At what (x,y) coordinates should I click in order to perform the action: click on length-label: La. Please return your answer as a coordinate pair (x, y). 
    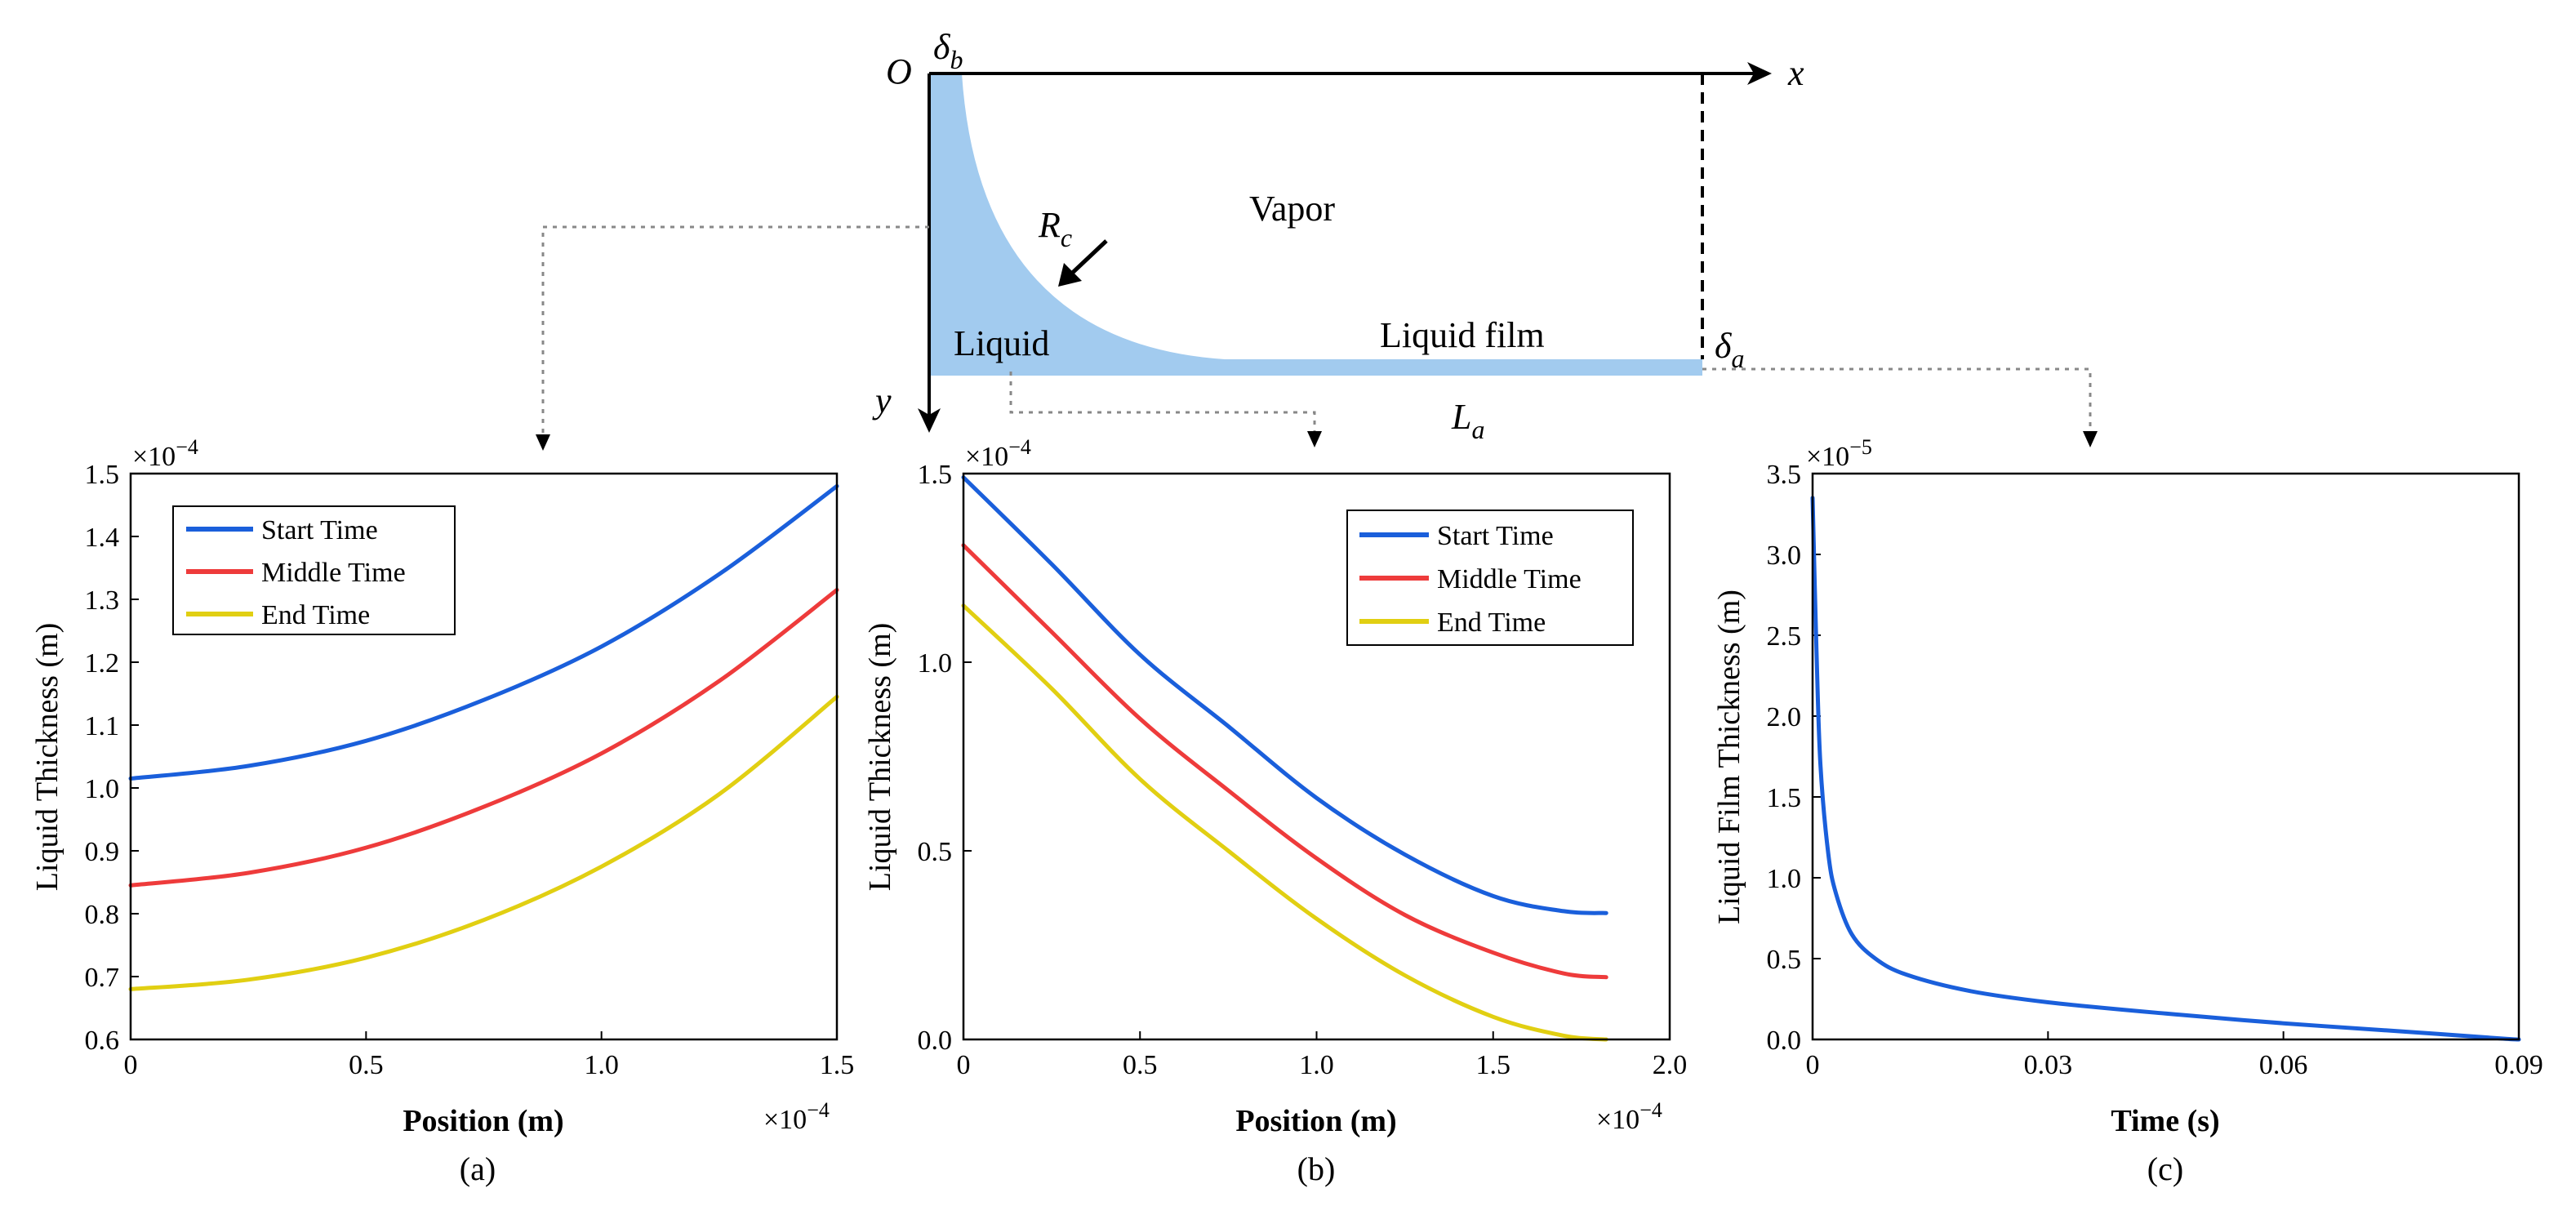
    Looking at the image, I should click on (1467, 420).